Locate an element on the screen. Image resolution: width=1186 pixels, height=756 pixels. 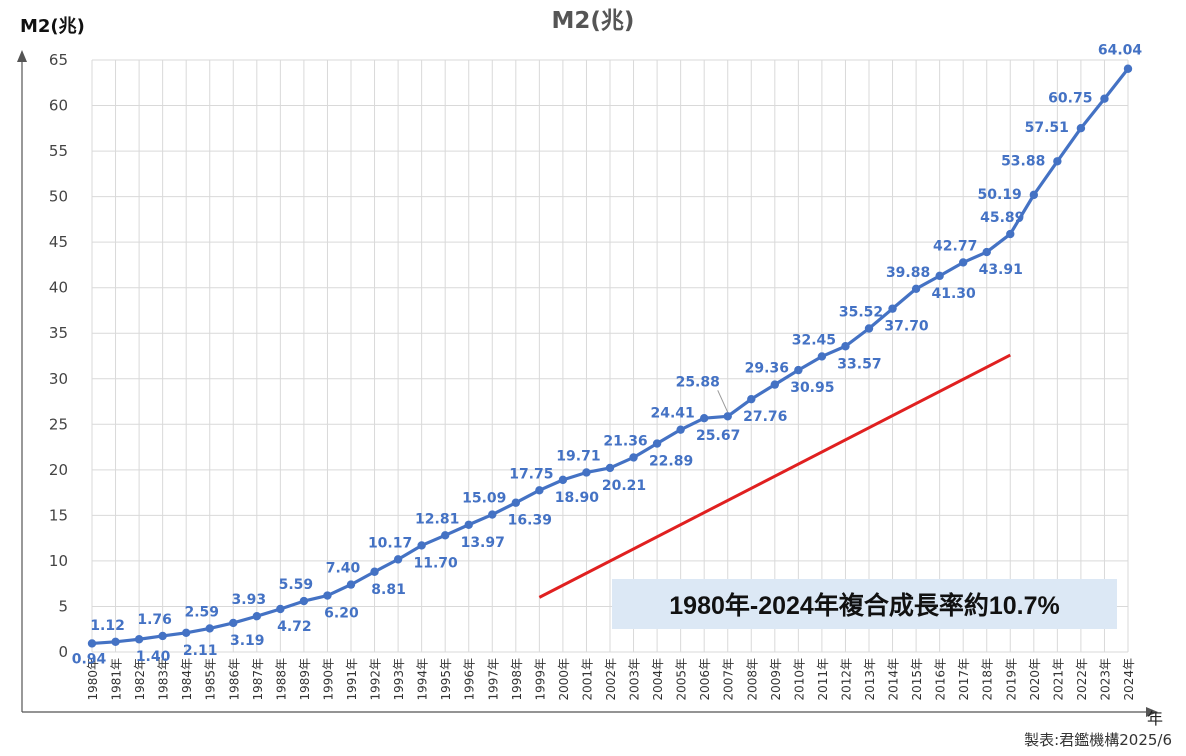
data-label: 20.21 is located at coordinates (624, 486).